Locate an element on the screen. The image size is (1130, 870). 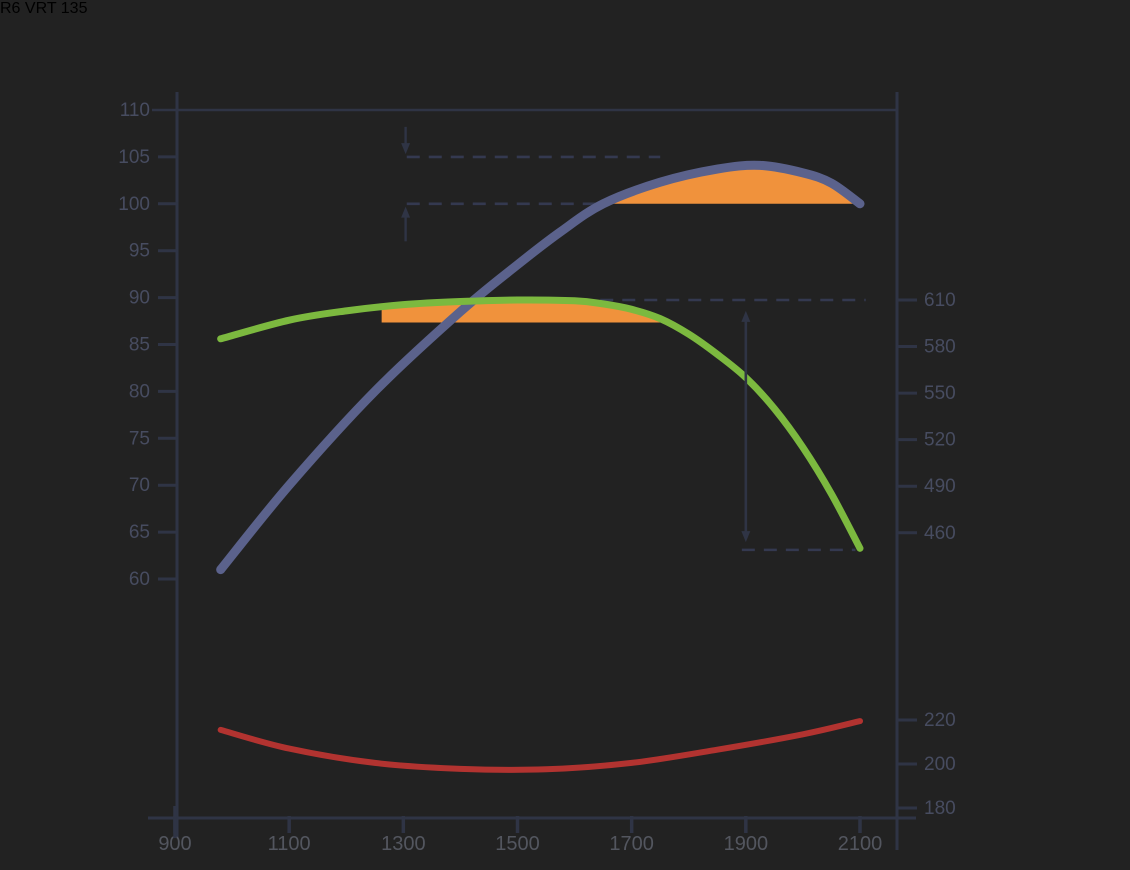
fuel-curve is located at coordinates (540, 745).